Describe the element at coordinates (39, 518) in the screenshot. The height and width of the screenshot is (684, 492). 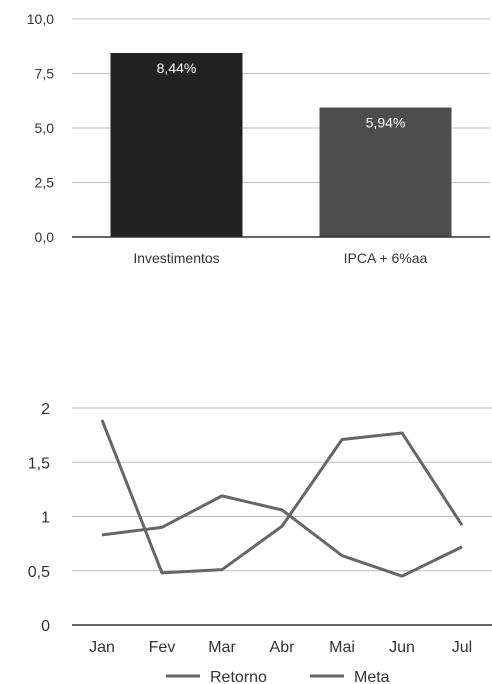
I see `line-chart-y-axis: 0 0,5 1 1,5 2` at that location.